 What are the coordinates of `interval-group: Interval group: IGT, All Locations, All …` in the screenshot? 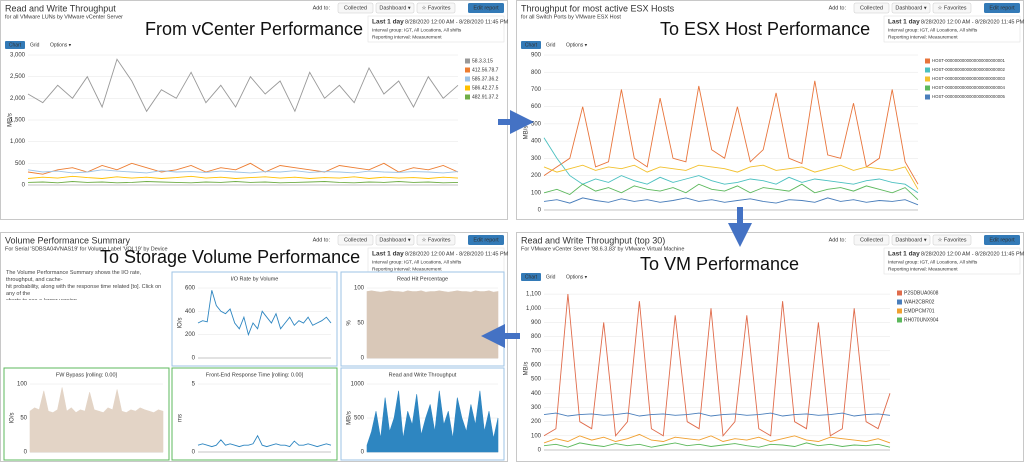 It's located at (417, 30).